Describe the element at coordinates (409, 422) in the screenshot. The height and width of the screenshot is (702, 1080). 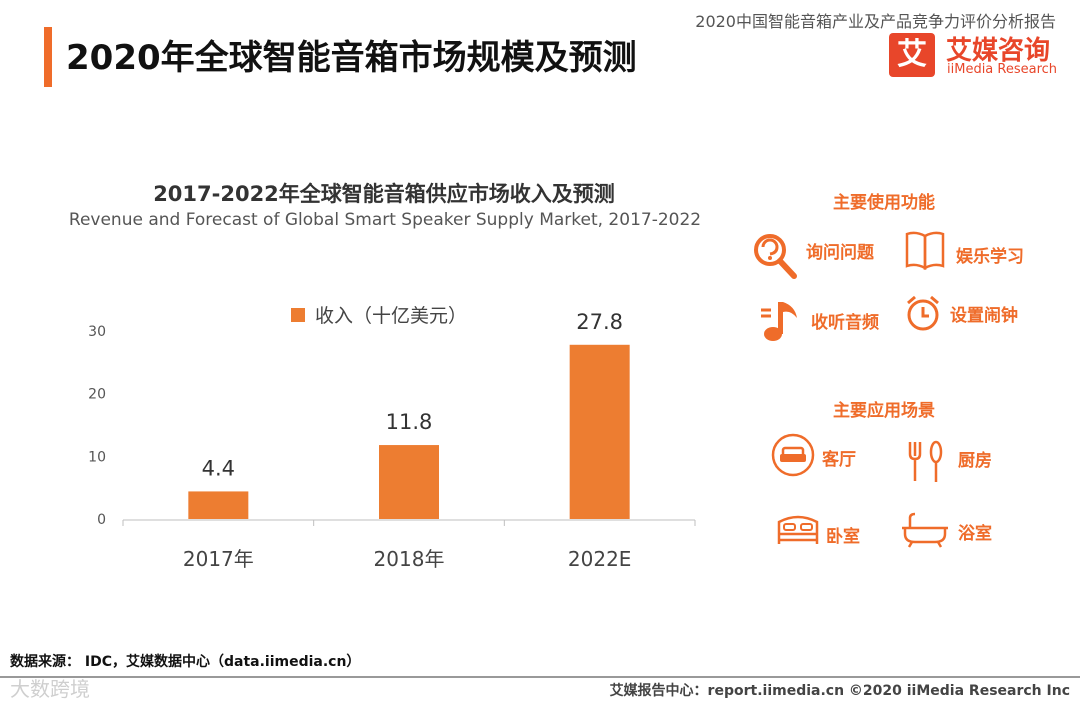
I see `data-label: 11.8` at that location.